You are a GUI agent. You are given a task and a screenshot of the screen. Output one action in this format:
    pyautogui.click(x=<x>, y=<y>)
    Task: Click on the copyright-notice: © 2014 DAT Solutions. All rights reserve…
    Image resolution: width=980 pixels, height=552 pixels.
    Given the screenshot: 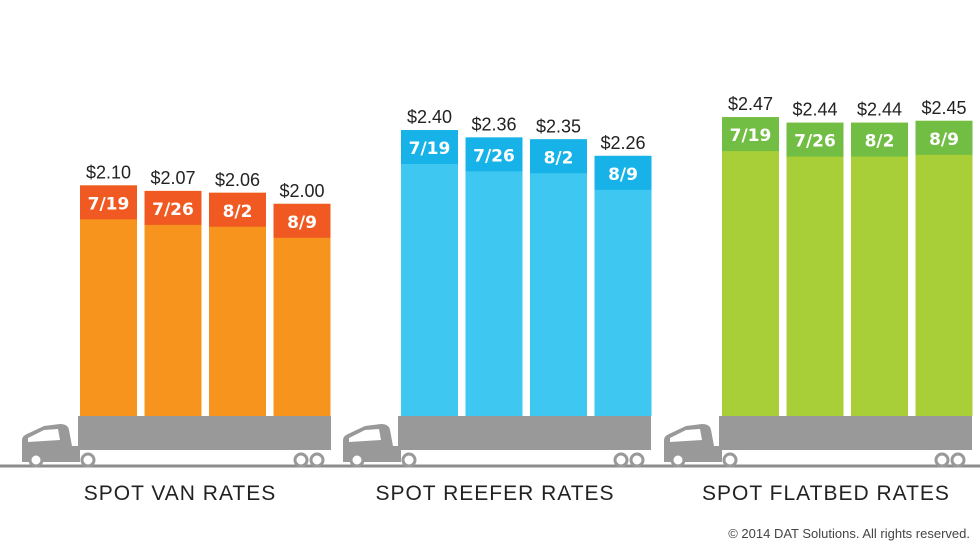 What is the action you would take?
    pyautogui.click(x=849, y=533)
    